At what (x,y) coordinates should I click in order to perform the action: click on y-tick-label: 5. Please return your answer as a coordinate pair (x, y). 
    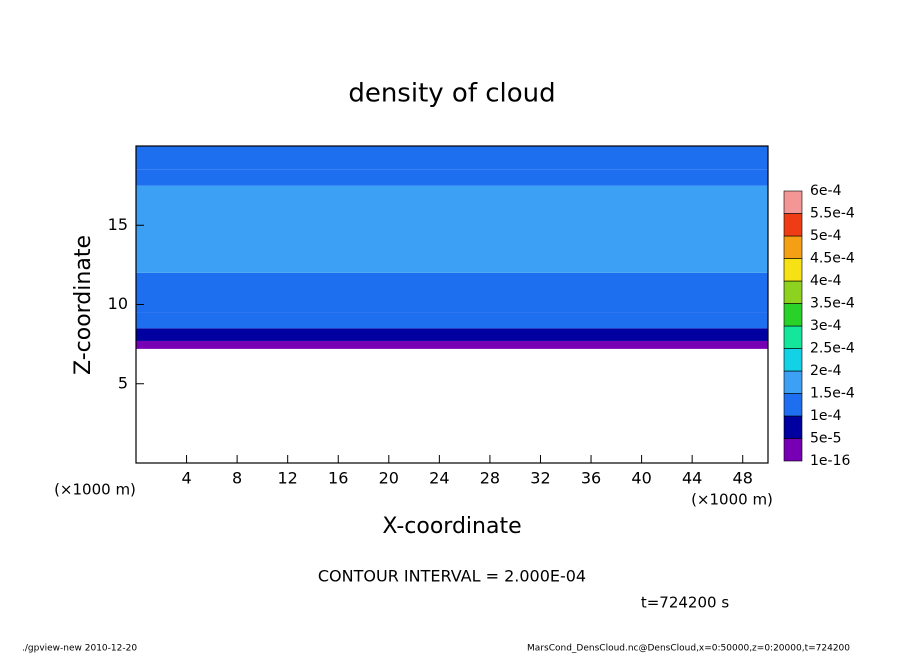
    Looking at the image, I should click on (123, 382).